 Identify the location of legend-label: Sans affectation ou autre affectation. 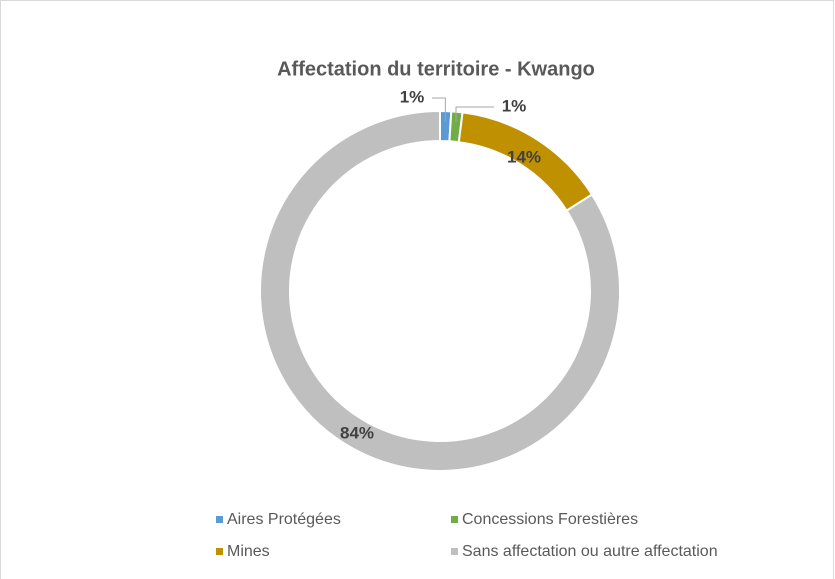
(590, 551).